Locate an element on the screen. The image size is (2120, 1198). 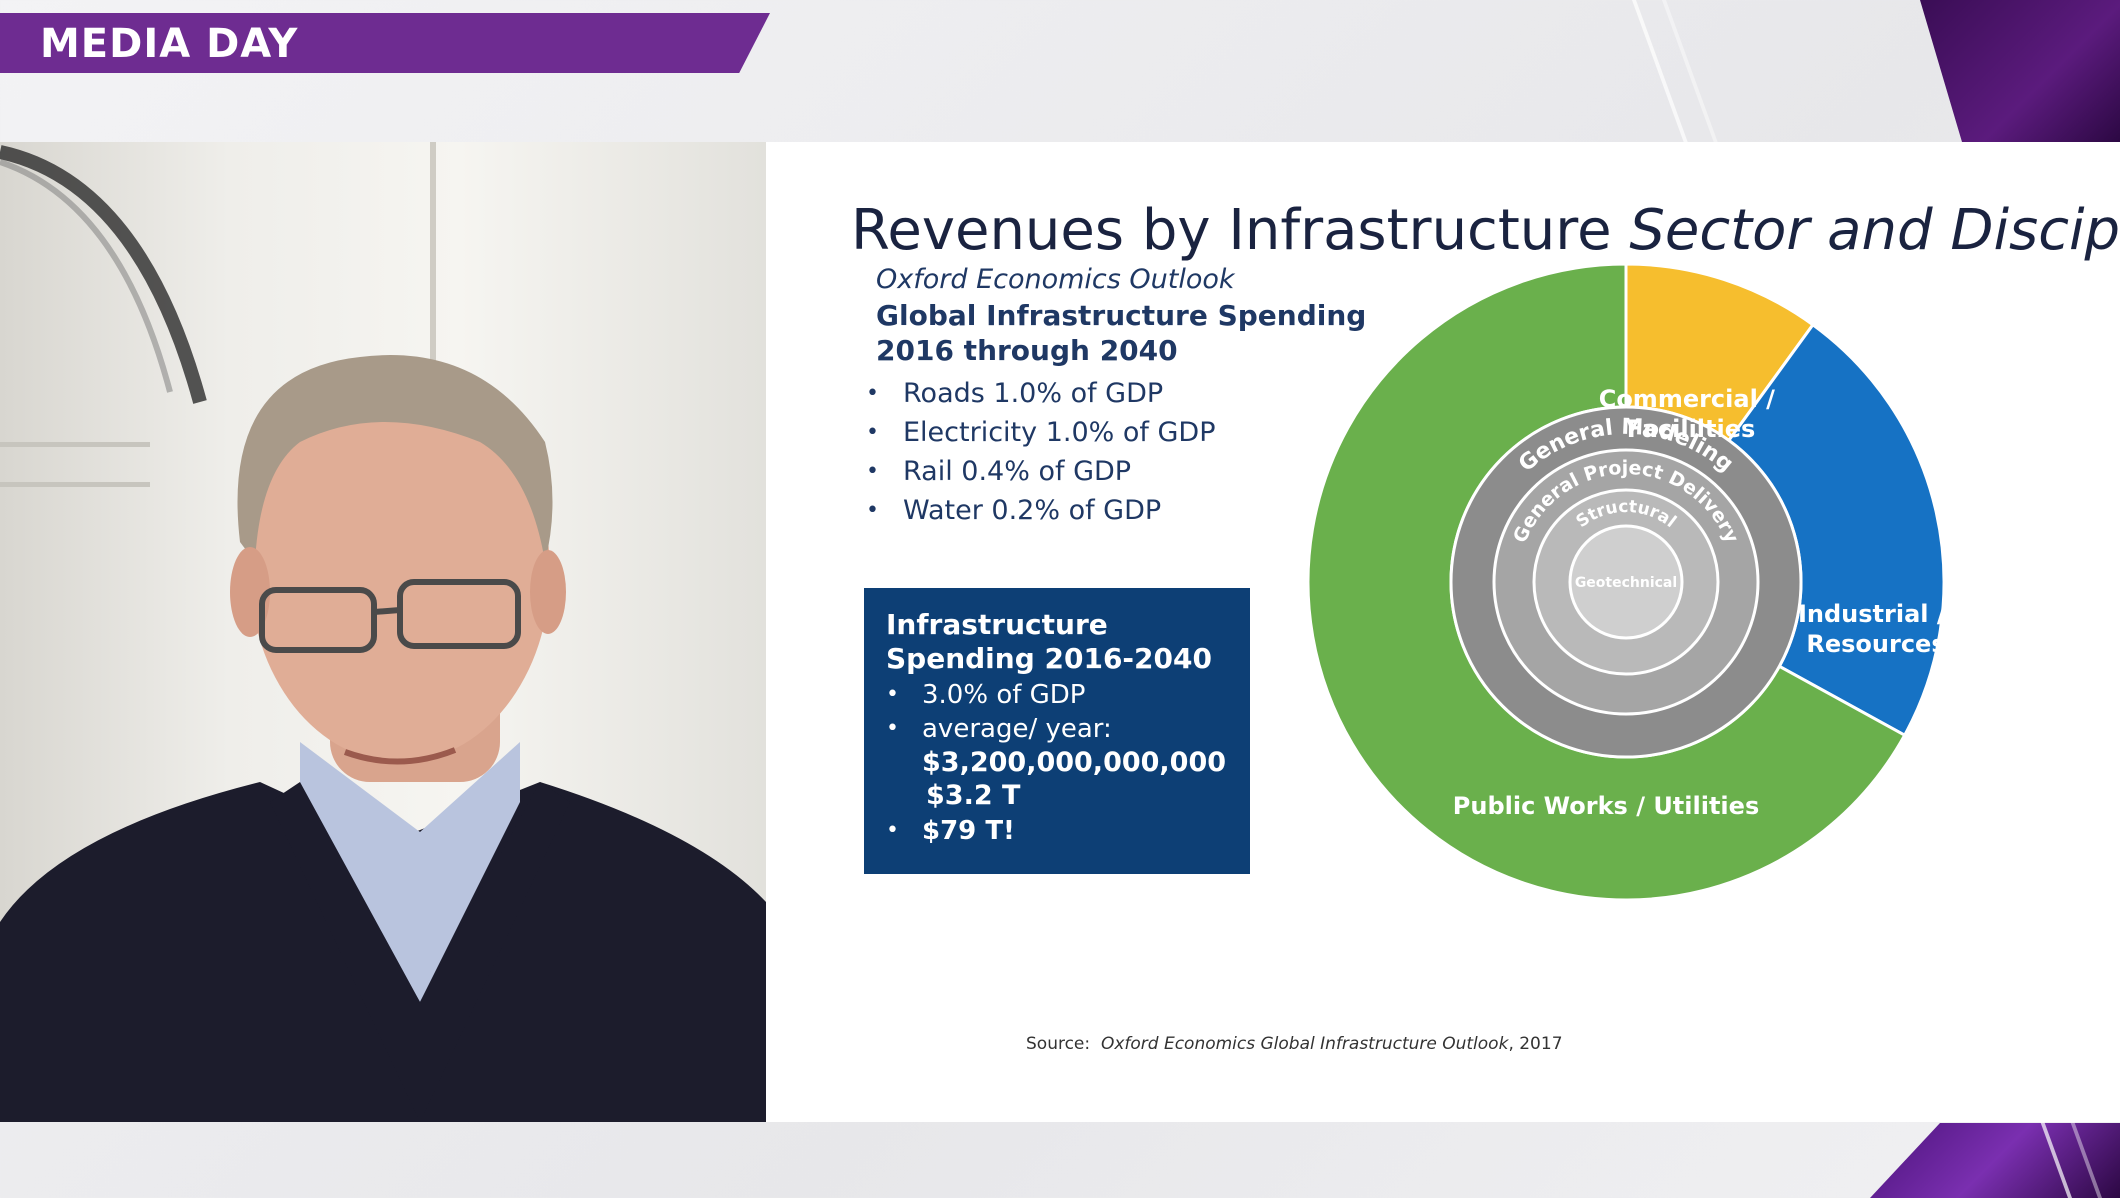
label-public-works: Public Works / Utilities is located at coordinates (1606, 806).